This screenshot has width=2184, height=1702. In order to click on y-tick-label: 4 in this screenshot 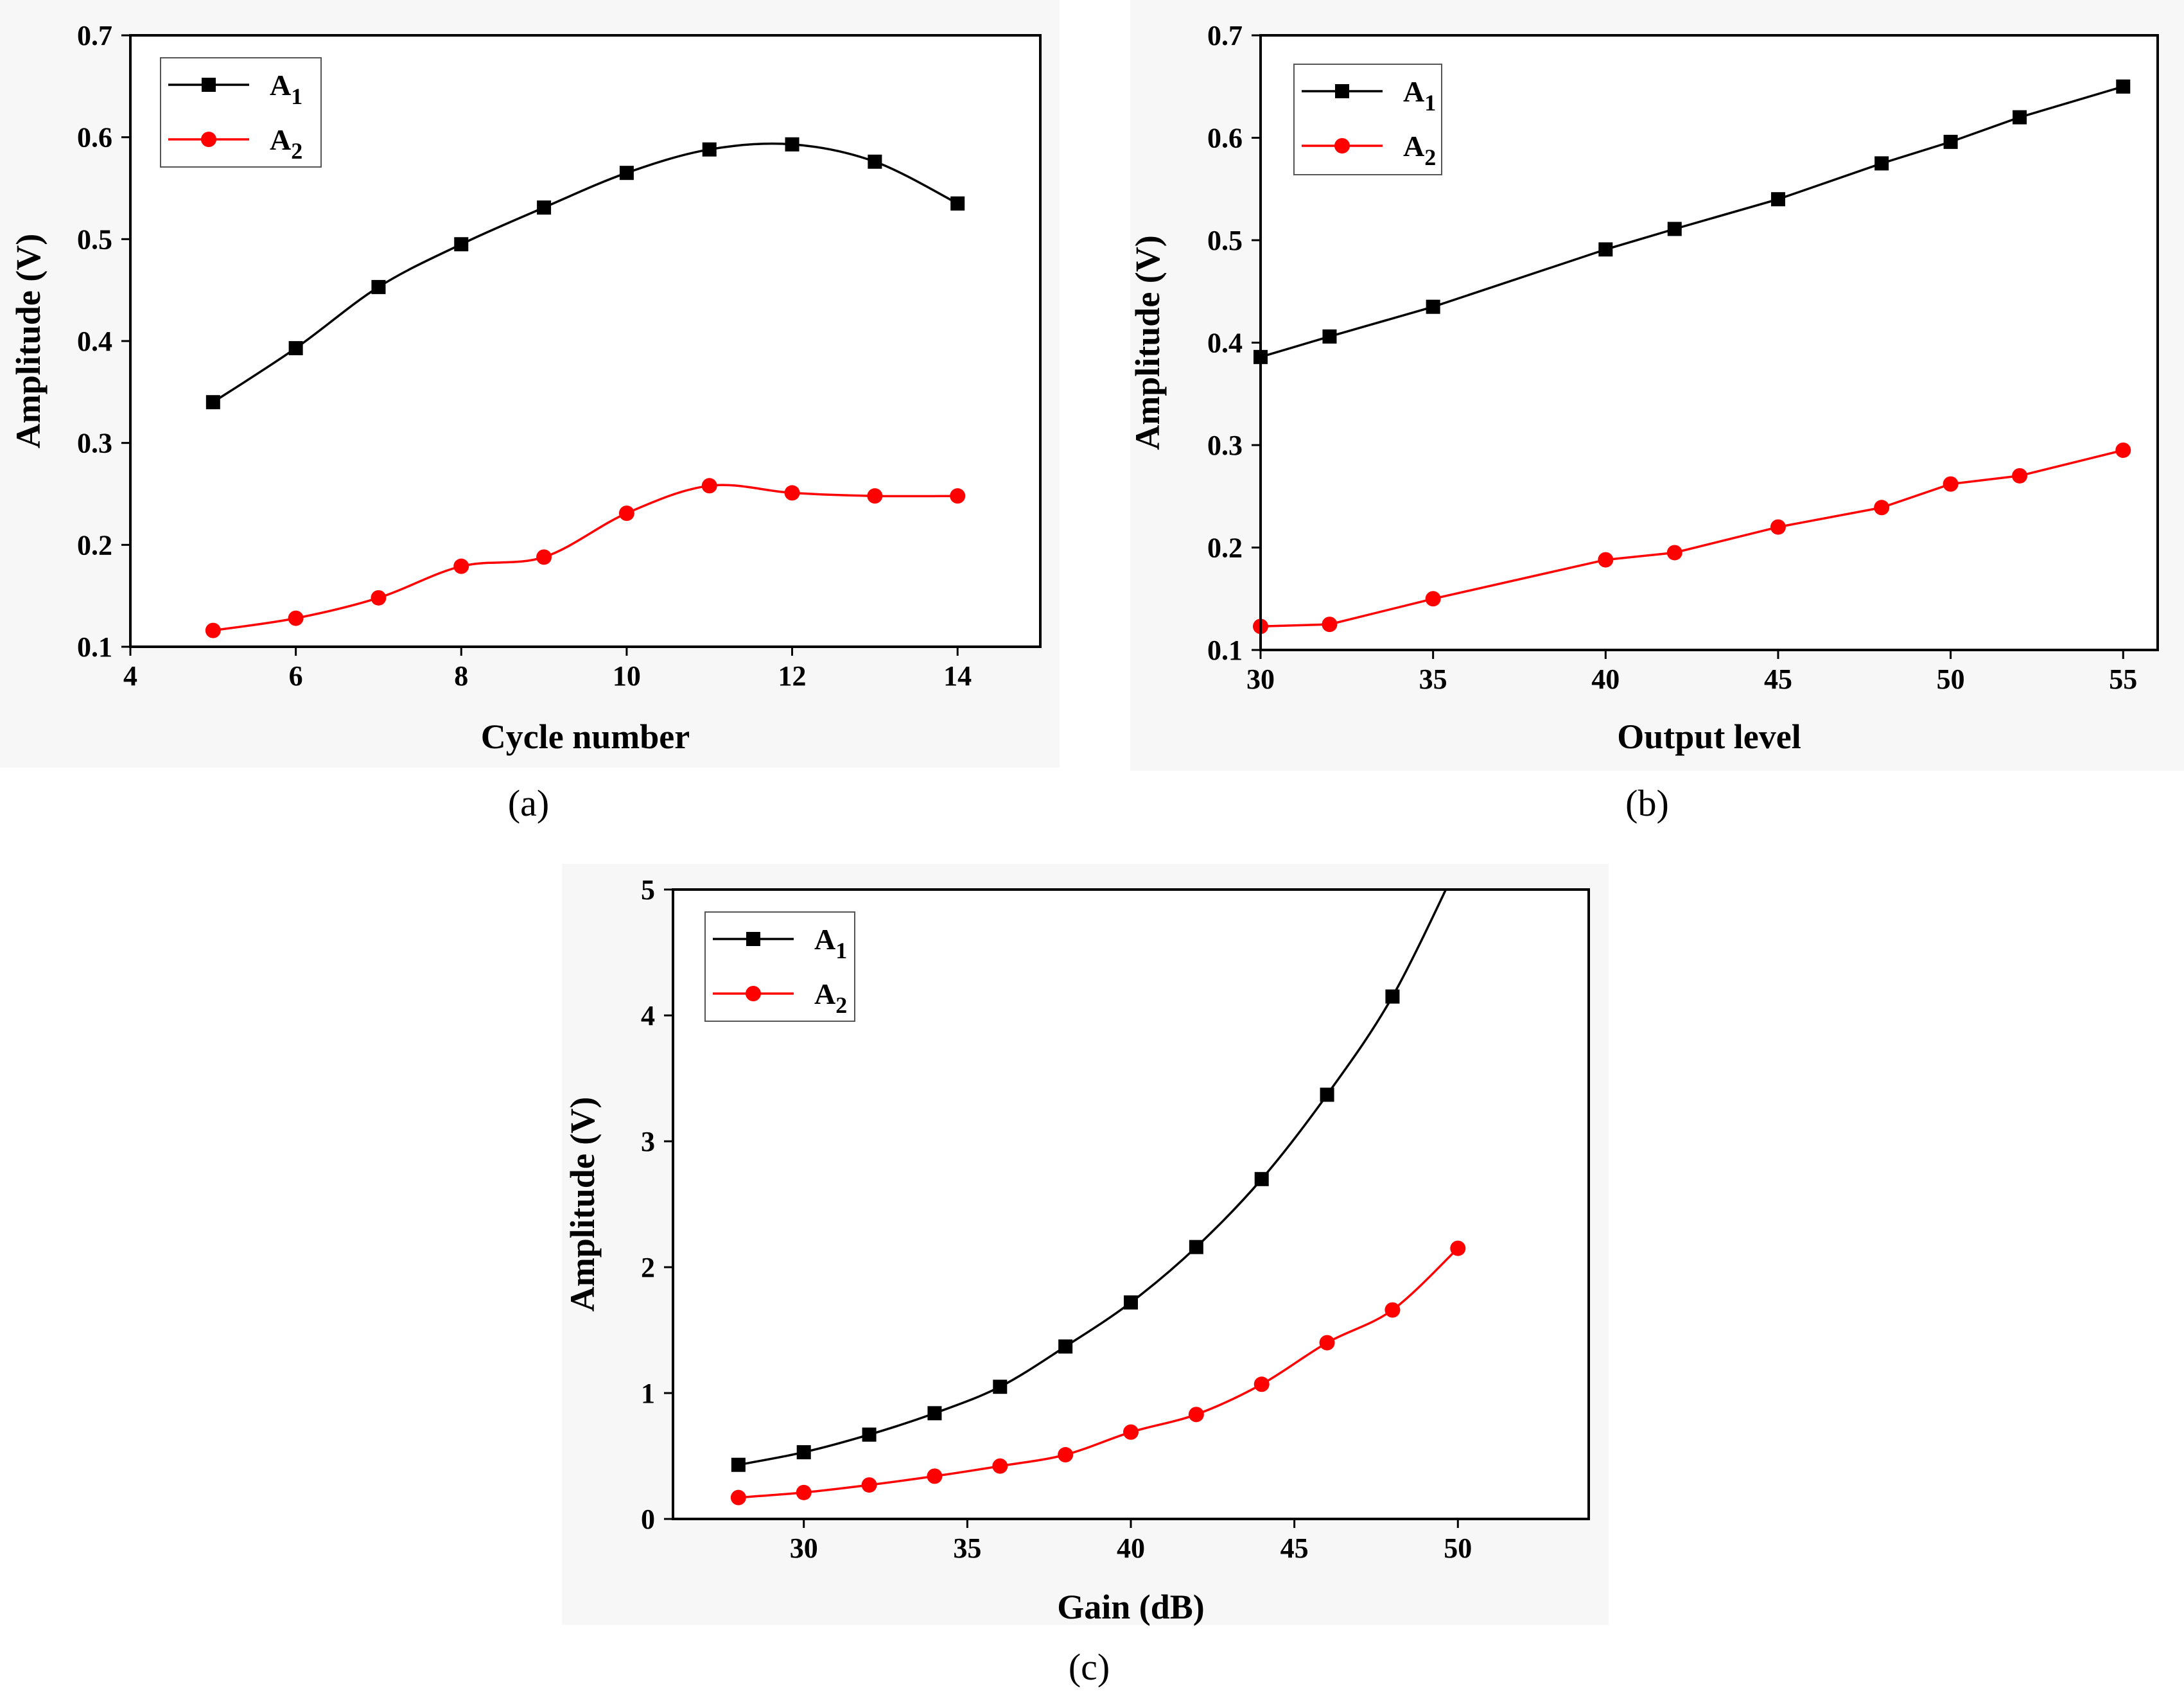, I will do `click(648, 1015)`.